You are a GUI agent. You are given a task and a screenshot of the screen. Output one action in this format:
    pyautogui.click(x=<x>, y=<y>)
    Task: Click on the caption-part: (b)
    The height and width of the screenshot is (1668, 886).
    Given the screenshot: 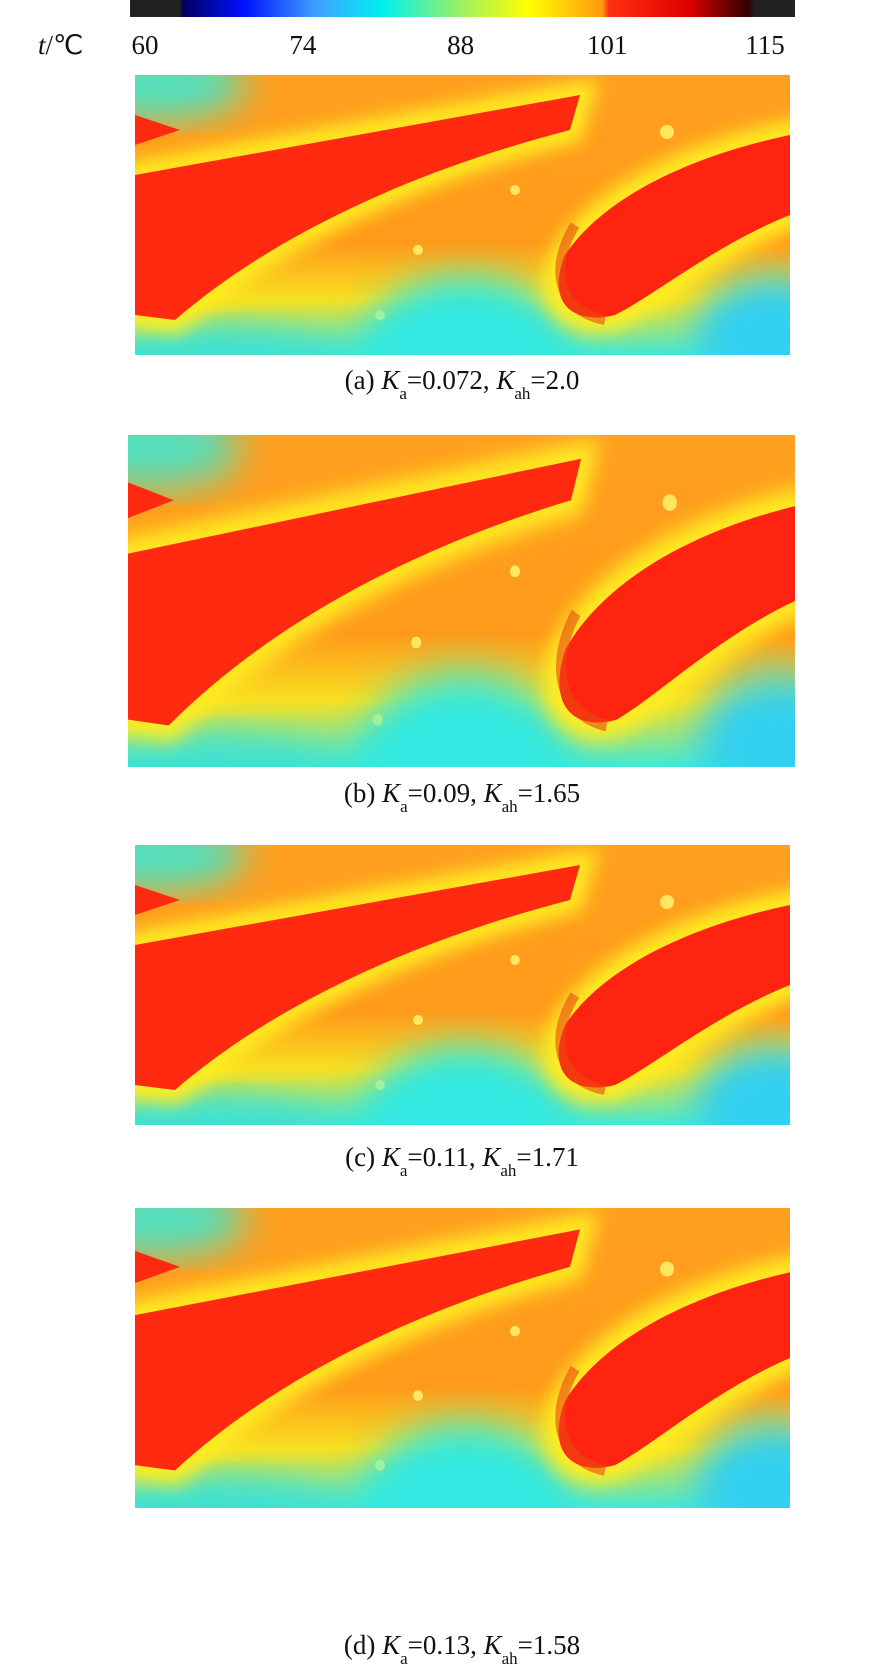 What is the action you would take?
    pyautogui.click(x=363, y=793)
    